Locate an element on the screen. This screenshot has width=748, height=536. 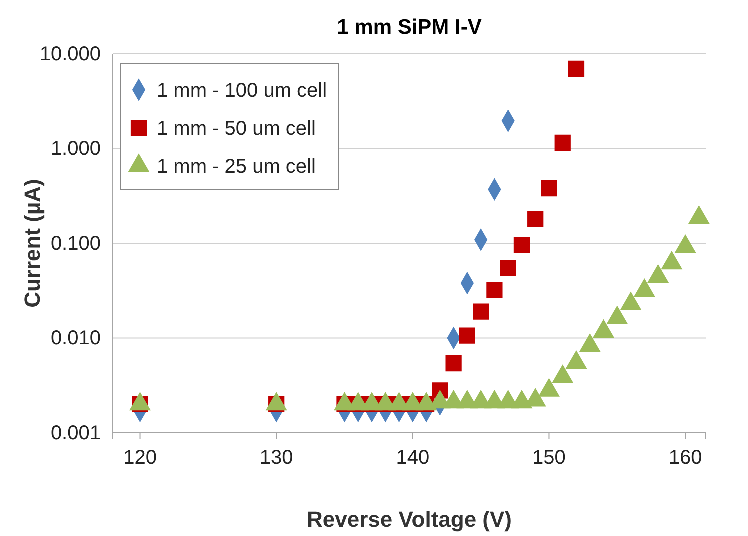
y-tick-label: 1.000 is located at coordinates (75, 149).